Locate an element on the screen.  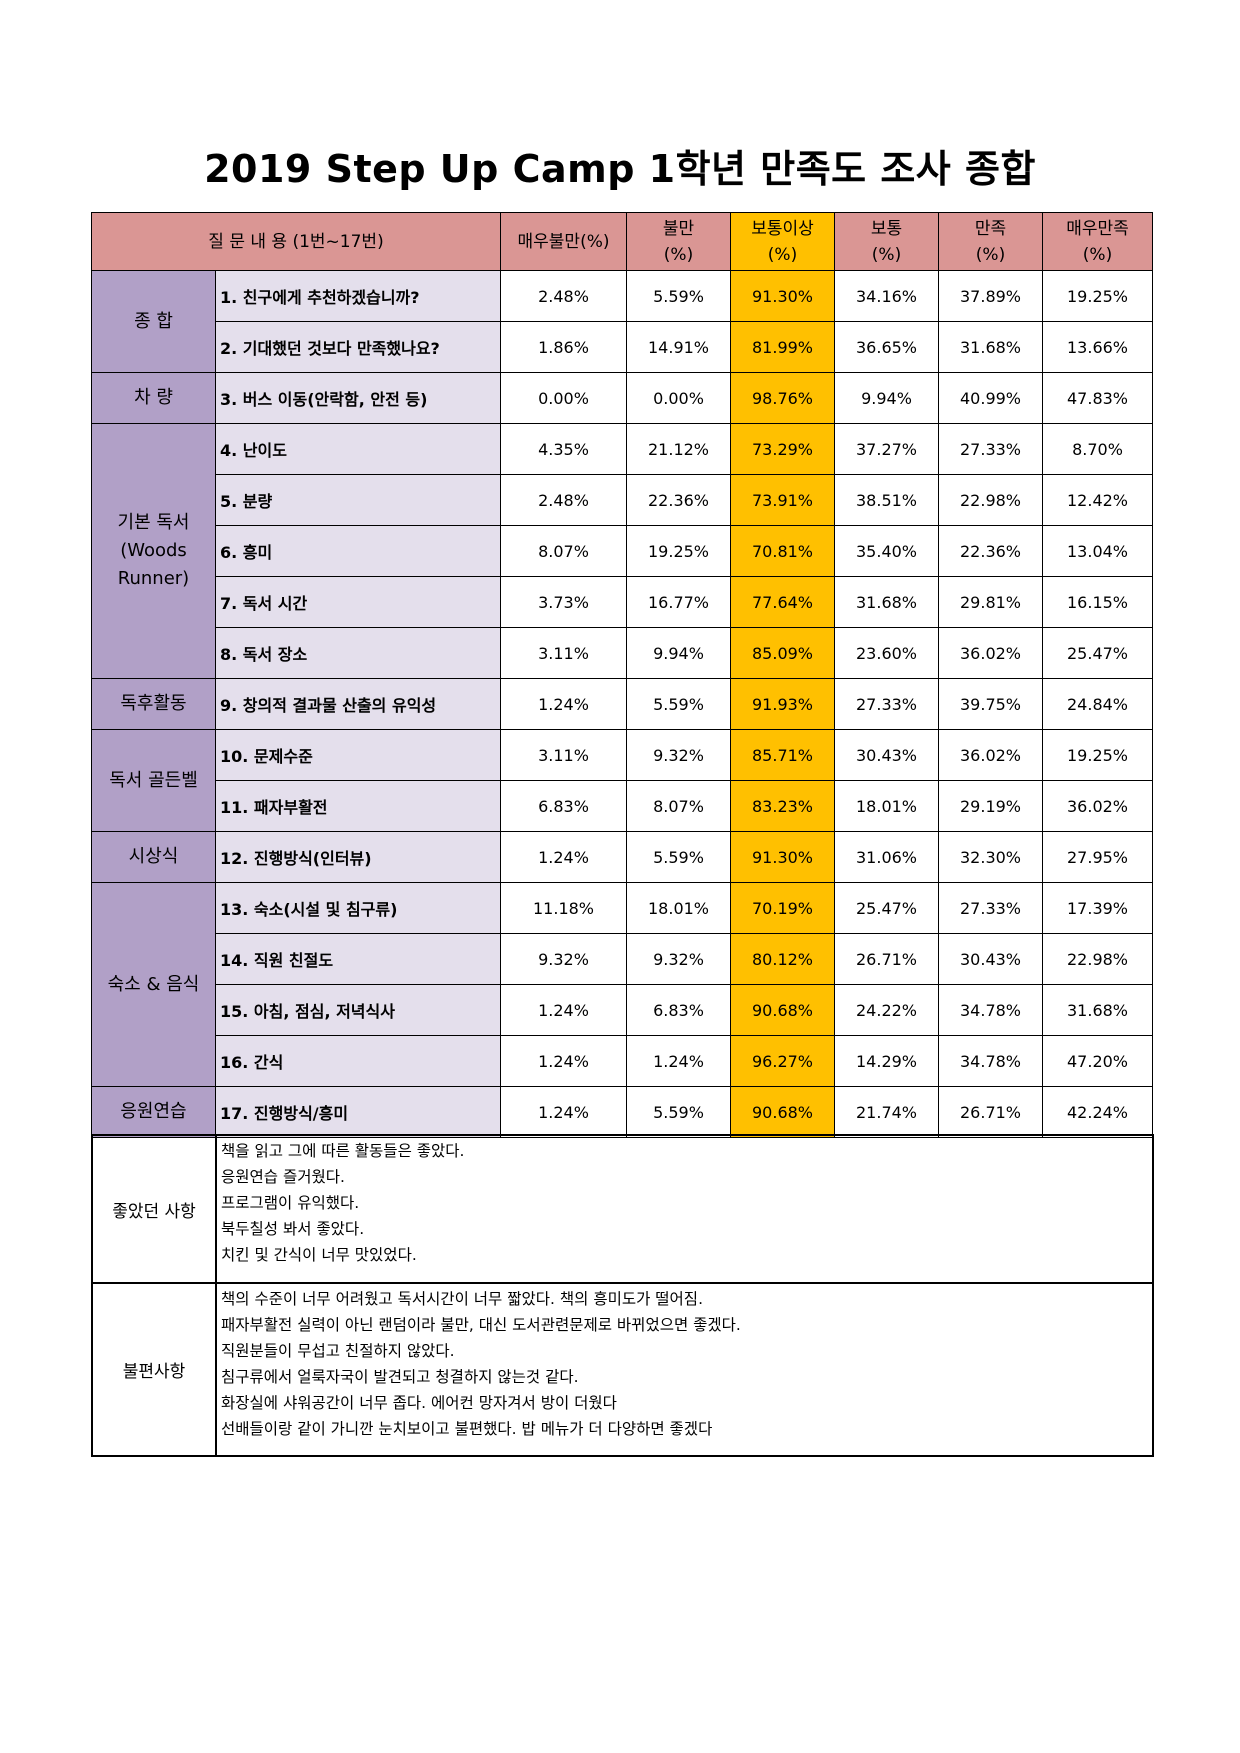
value-cell: 17.39% is located at coordinates (1098, 908).